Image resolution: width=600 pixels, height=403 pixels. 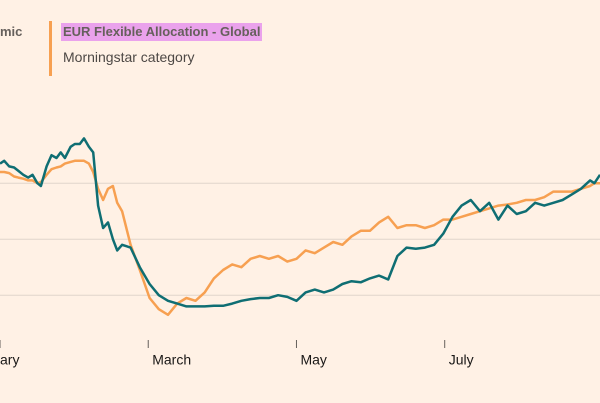 I want to click on x-tick-label-1: March, so click(x=171, y=360).